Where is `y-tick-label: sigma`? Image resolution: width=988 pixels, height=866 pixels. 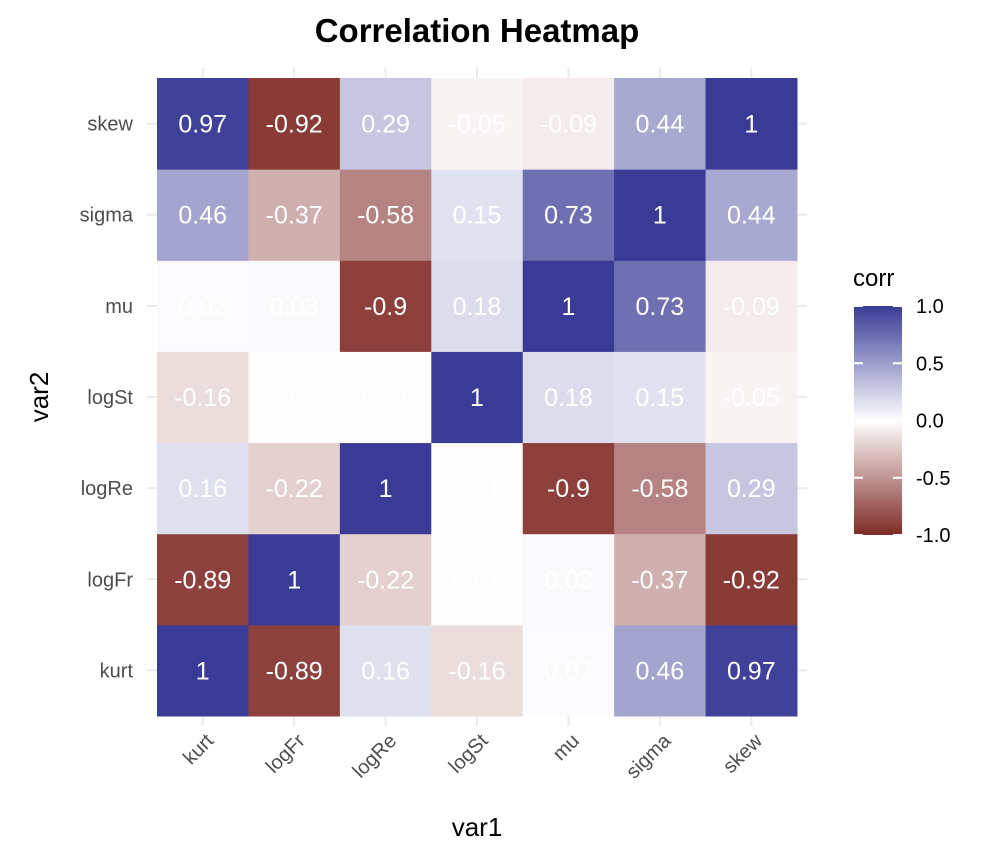
y-tick-label: sigma is located at coordinates (107, 216).